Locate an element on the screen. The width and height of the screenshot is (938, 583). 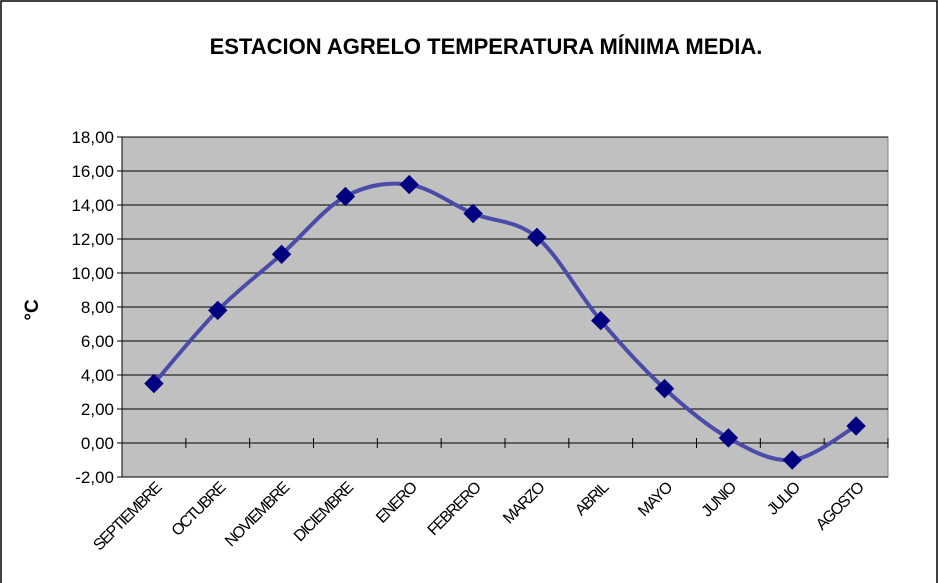
y-tick-label: 18,00 is located at coordinates (92, 137).